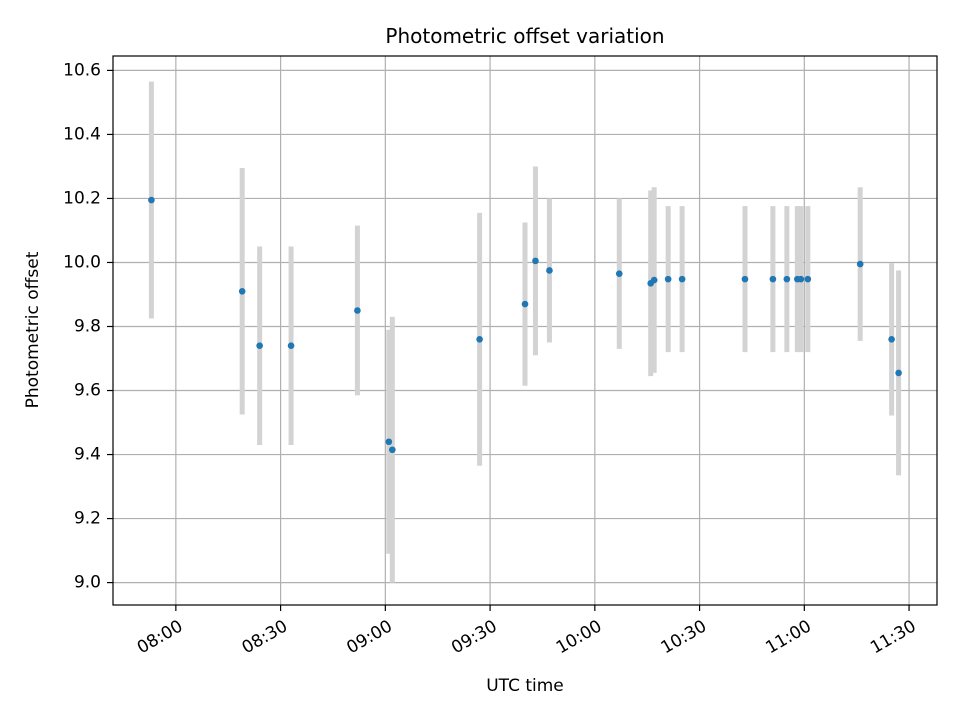 This screenshot has height=720, width=960. Describe the element at coordinates (160, 637) in the screenshot. I see `x-tick-label: 08:00` at that location.